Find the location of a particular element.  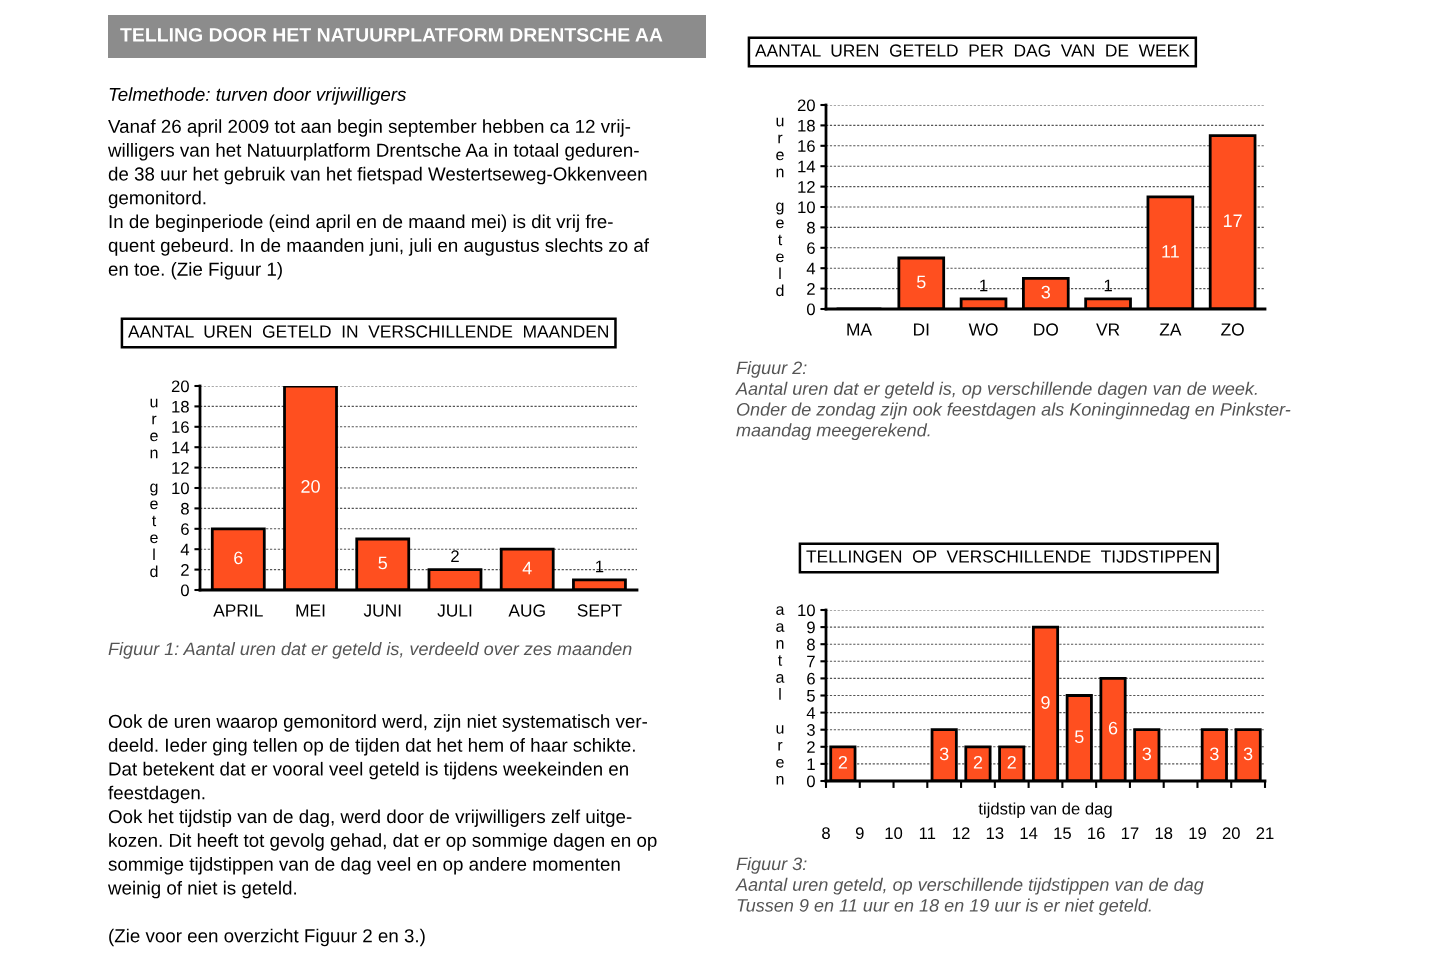

text: Figuur 2: Aantal uren dat er geteld is, op verschillende dagen van de week. Onder de zondag zijn ook feestdagen als Koninginnedag en Pinkster- maandag meegerekend. is located at coordinates (1013, 401).